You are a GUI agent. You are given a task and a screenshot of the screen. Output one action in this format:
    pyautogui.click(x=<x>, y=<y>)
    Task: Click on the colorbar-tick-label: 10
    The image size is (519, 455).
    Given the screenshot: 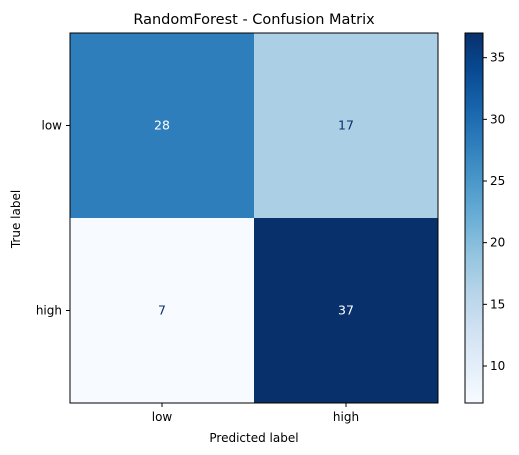 What is the action you would take?
    pyautogui.click(x=497, y=366)
    